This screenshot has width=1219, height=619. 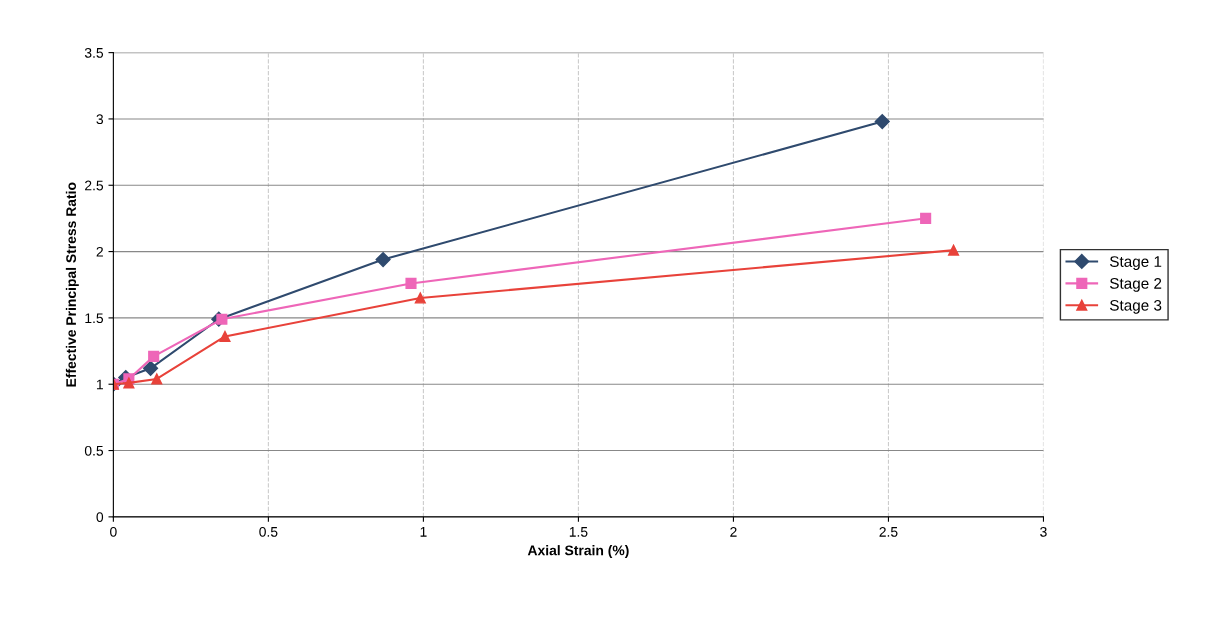 What do you see at coordinates (268, 531) in the screenshot?
I see `x-tick-label: 0.5` at bounding box center [268, 531].